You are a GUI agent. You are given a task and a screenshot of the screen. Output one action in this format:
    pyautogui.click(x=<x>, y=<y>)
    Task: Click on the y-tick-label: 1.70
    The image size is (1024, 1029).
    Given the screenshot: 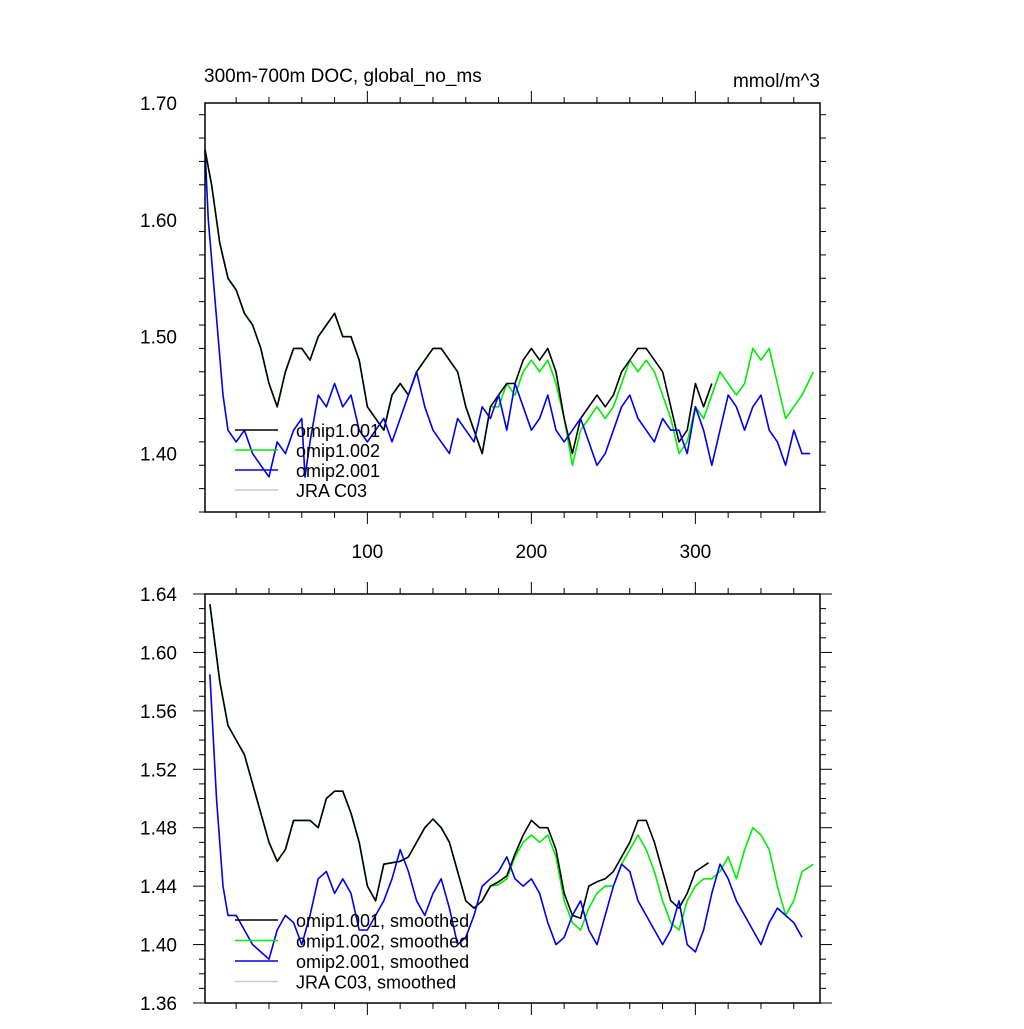 What is the action you would take?
    pyautogui.click(x=158, y=104)
    